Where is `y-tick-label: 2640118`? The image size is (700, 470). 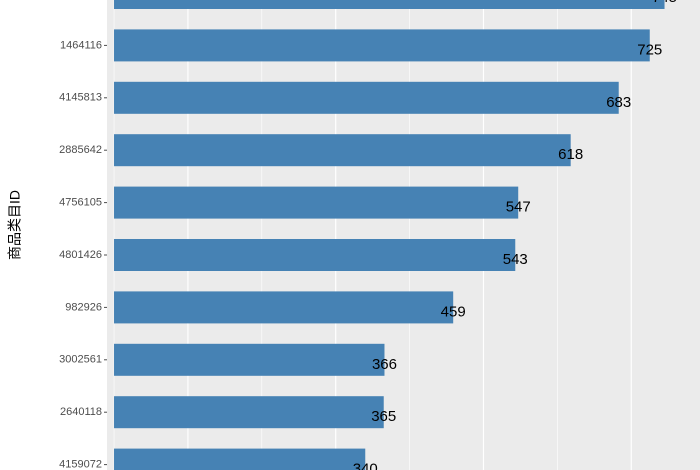
y-tick-label: 2640118 is located at coordinates (81, 412).